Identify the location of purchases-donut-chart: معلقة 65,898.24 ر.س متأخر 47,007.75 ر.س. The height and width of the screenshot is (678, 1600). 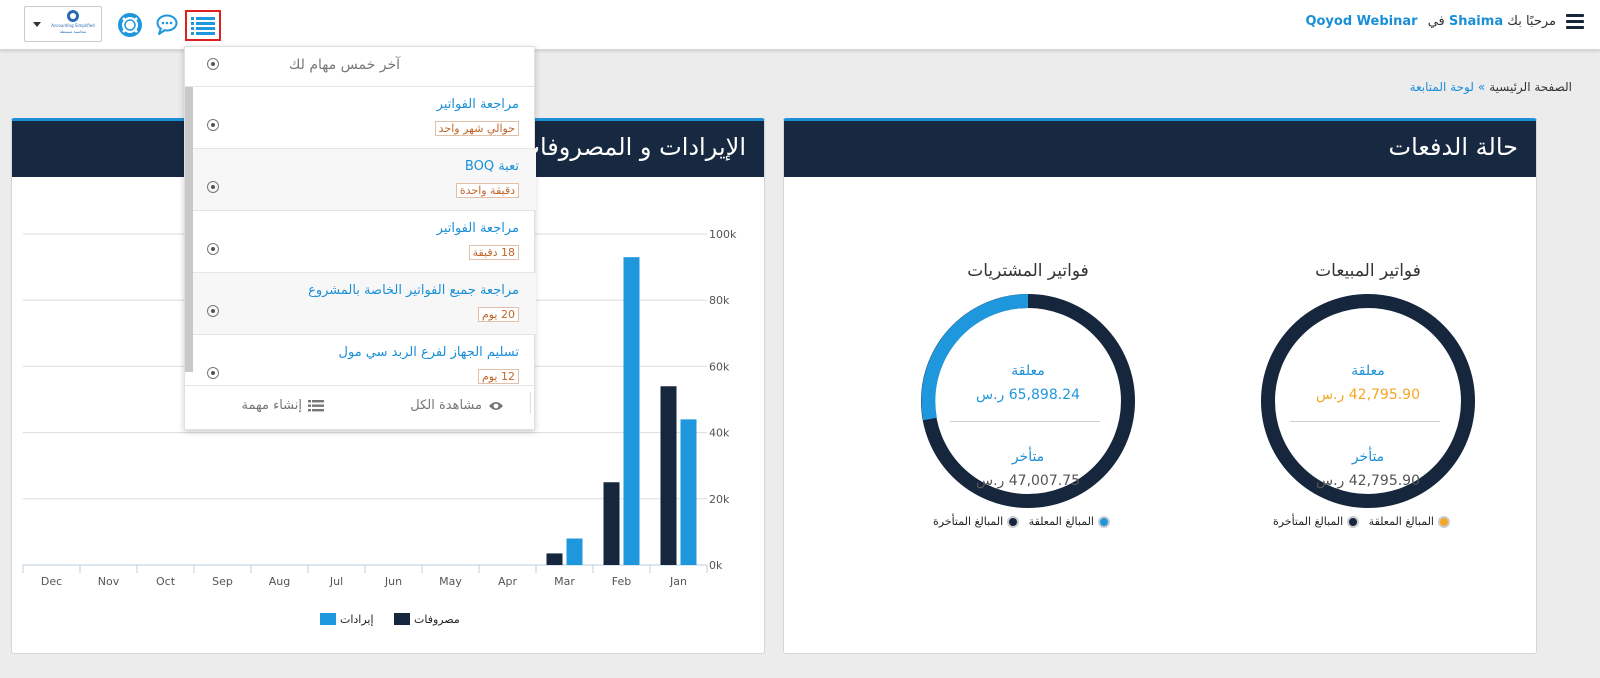
(1028, 401).